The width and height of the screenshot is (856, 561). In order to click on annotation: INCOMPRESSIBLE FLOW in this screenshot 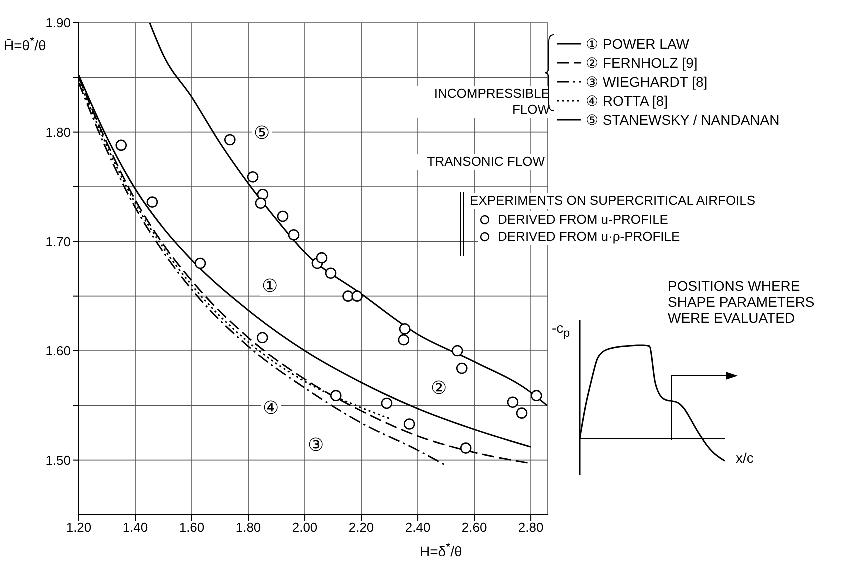, I will do `click(475, 102)`.